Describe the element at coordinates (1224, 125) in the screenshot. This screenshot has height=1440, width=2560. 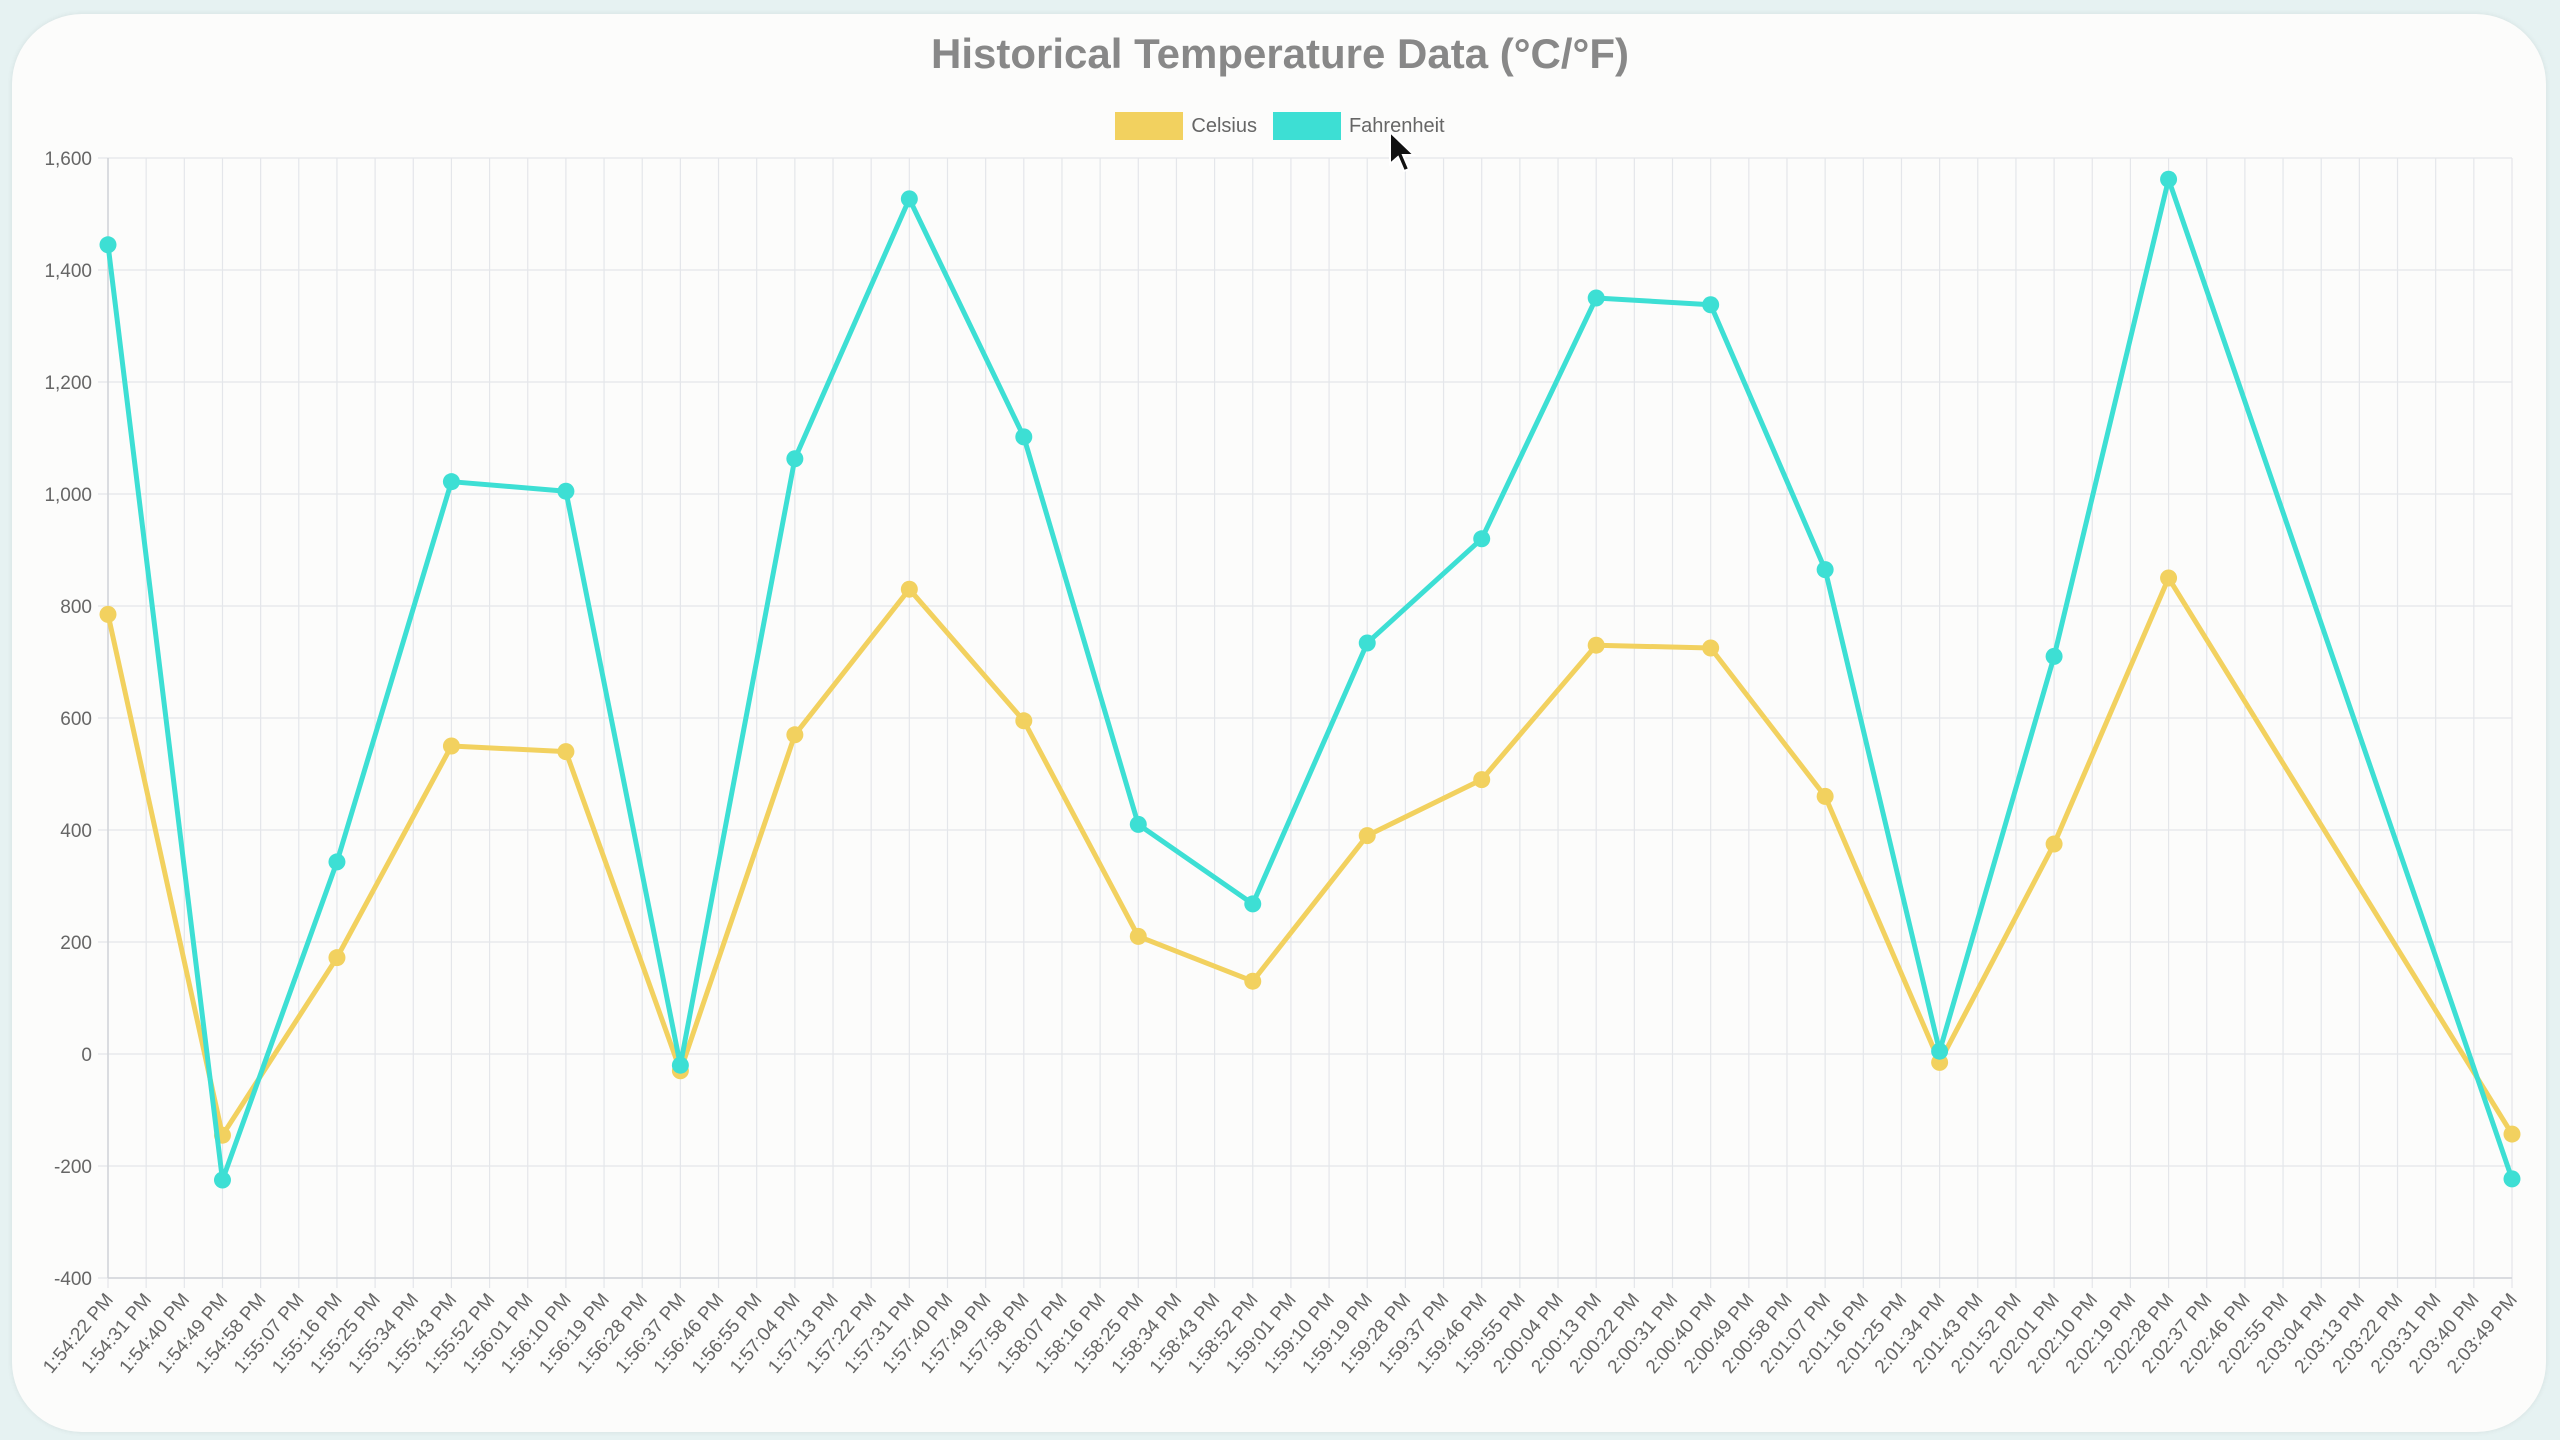
I see `legend-label-celsius: Celsius` at that location.